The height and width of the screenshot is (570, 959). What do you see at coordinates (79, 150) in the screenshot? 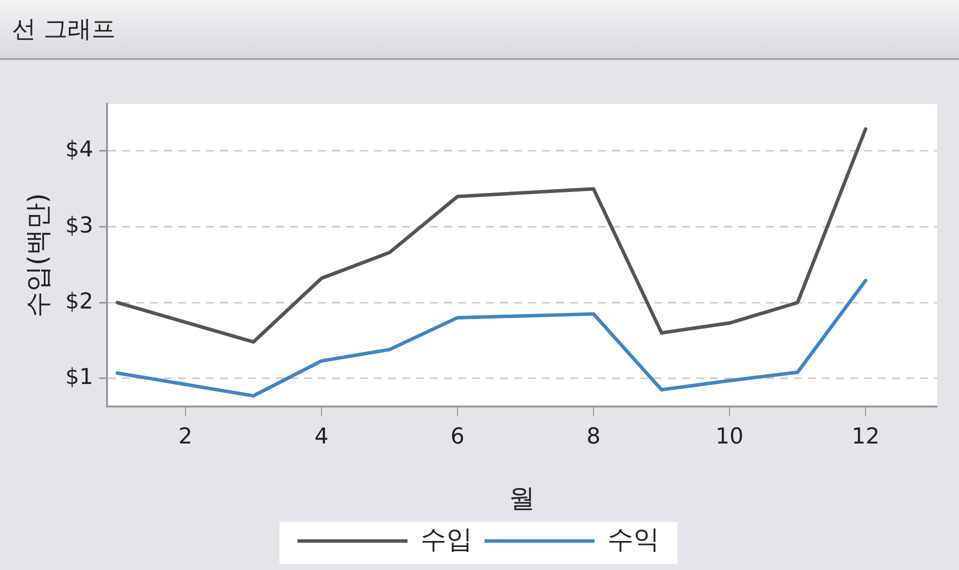
I see `y-tick-label: $4` at bounding box center [79, 150].